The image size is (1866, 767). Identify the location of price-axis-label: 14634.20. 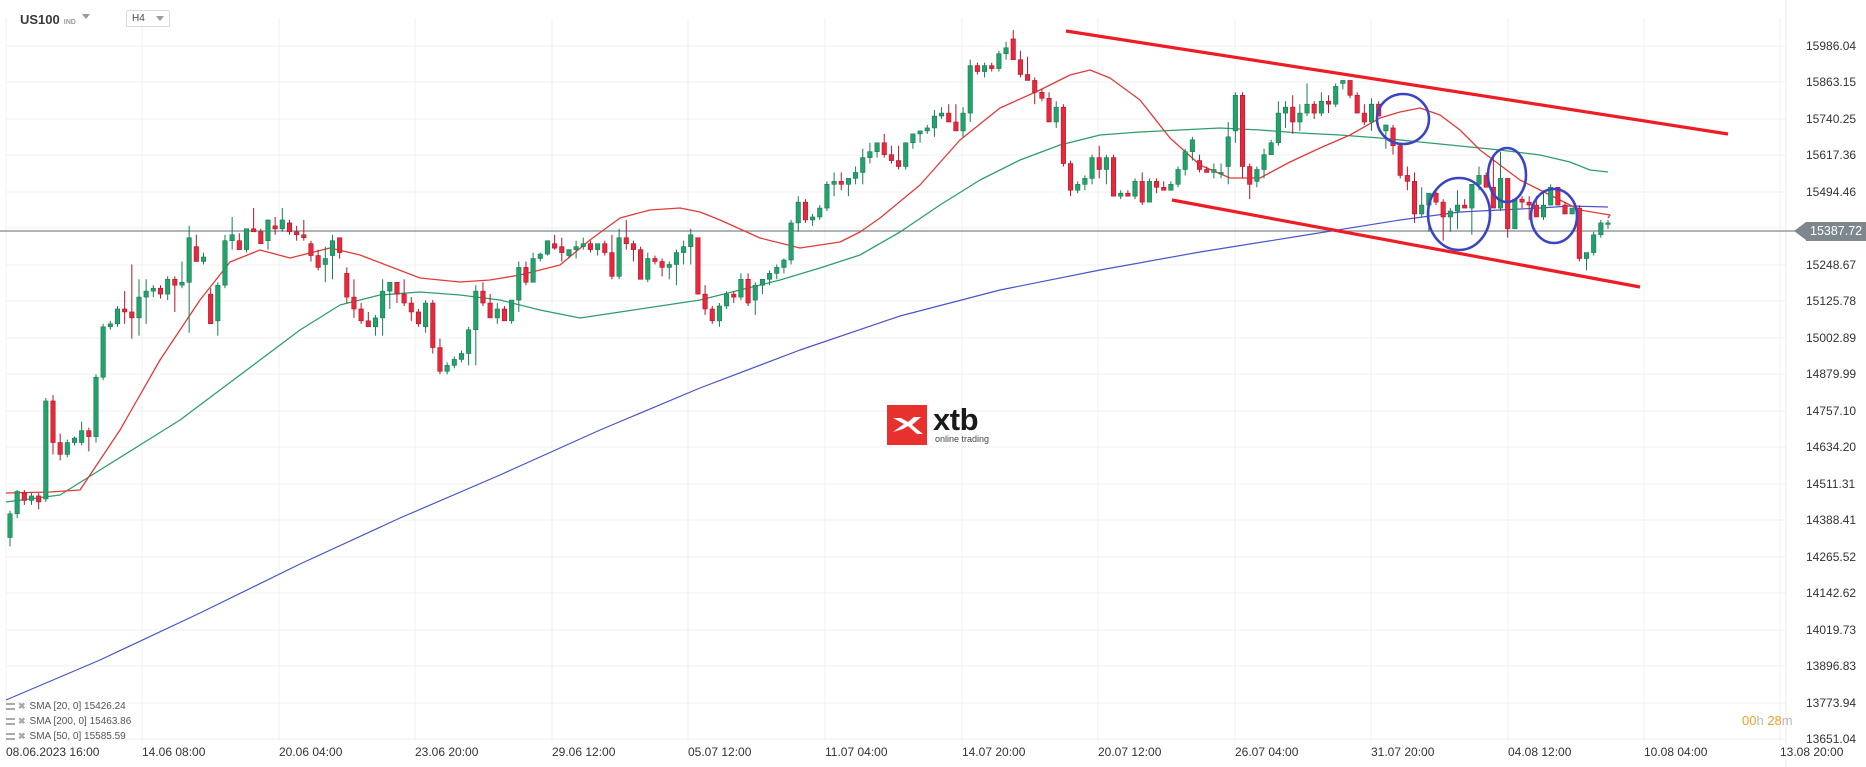
(1831, 447).